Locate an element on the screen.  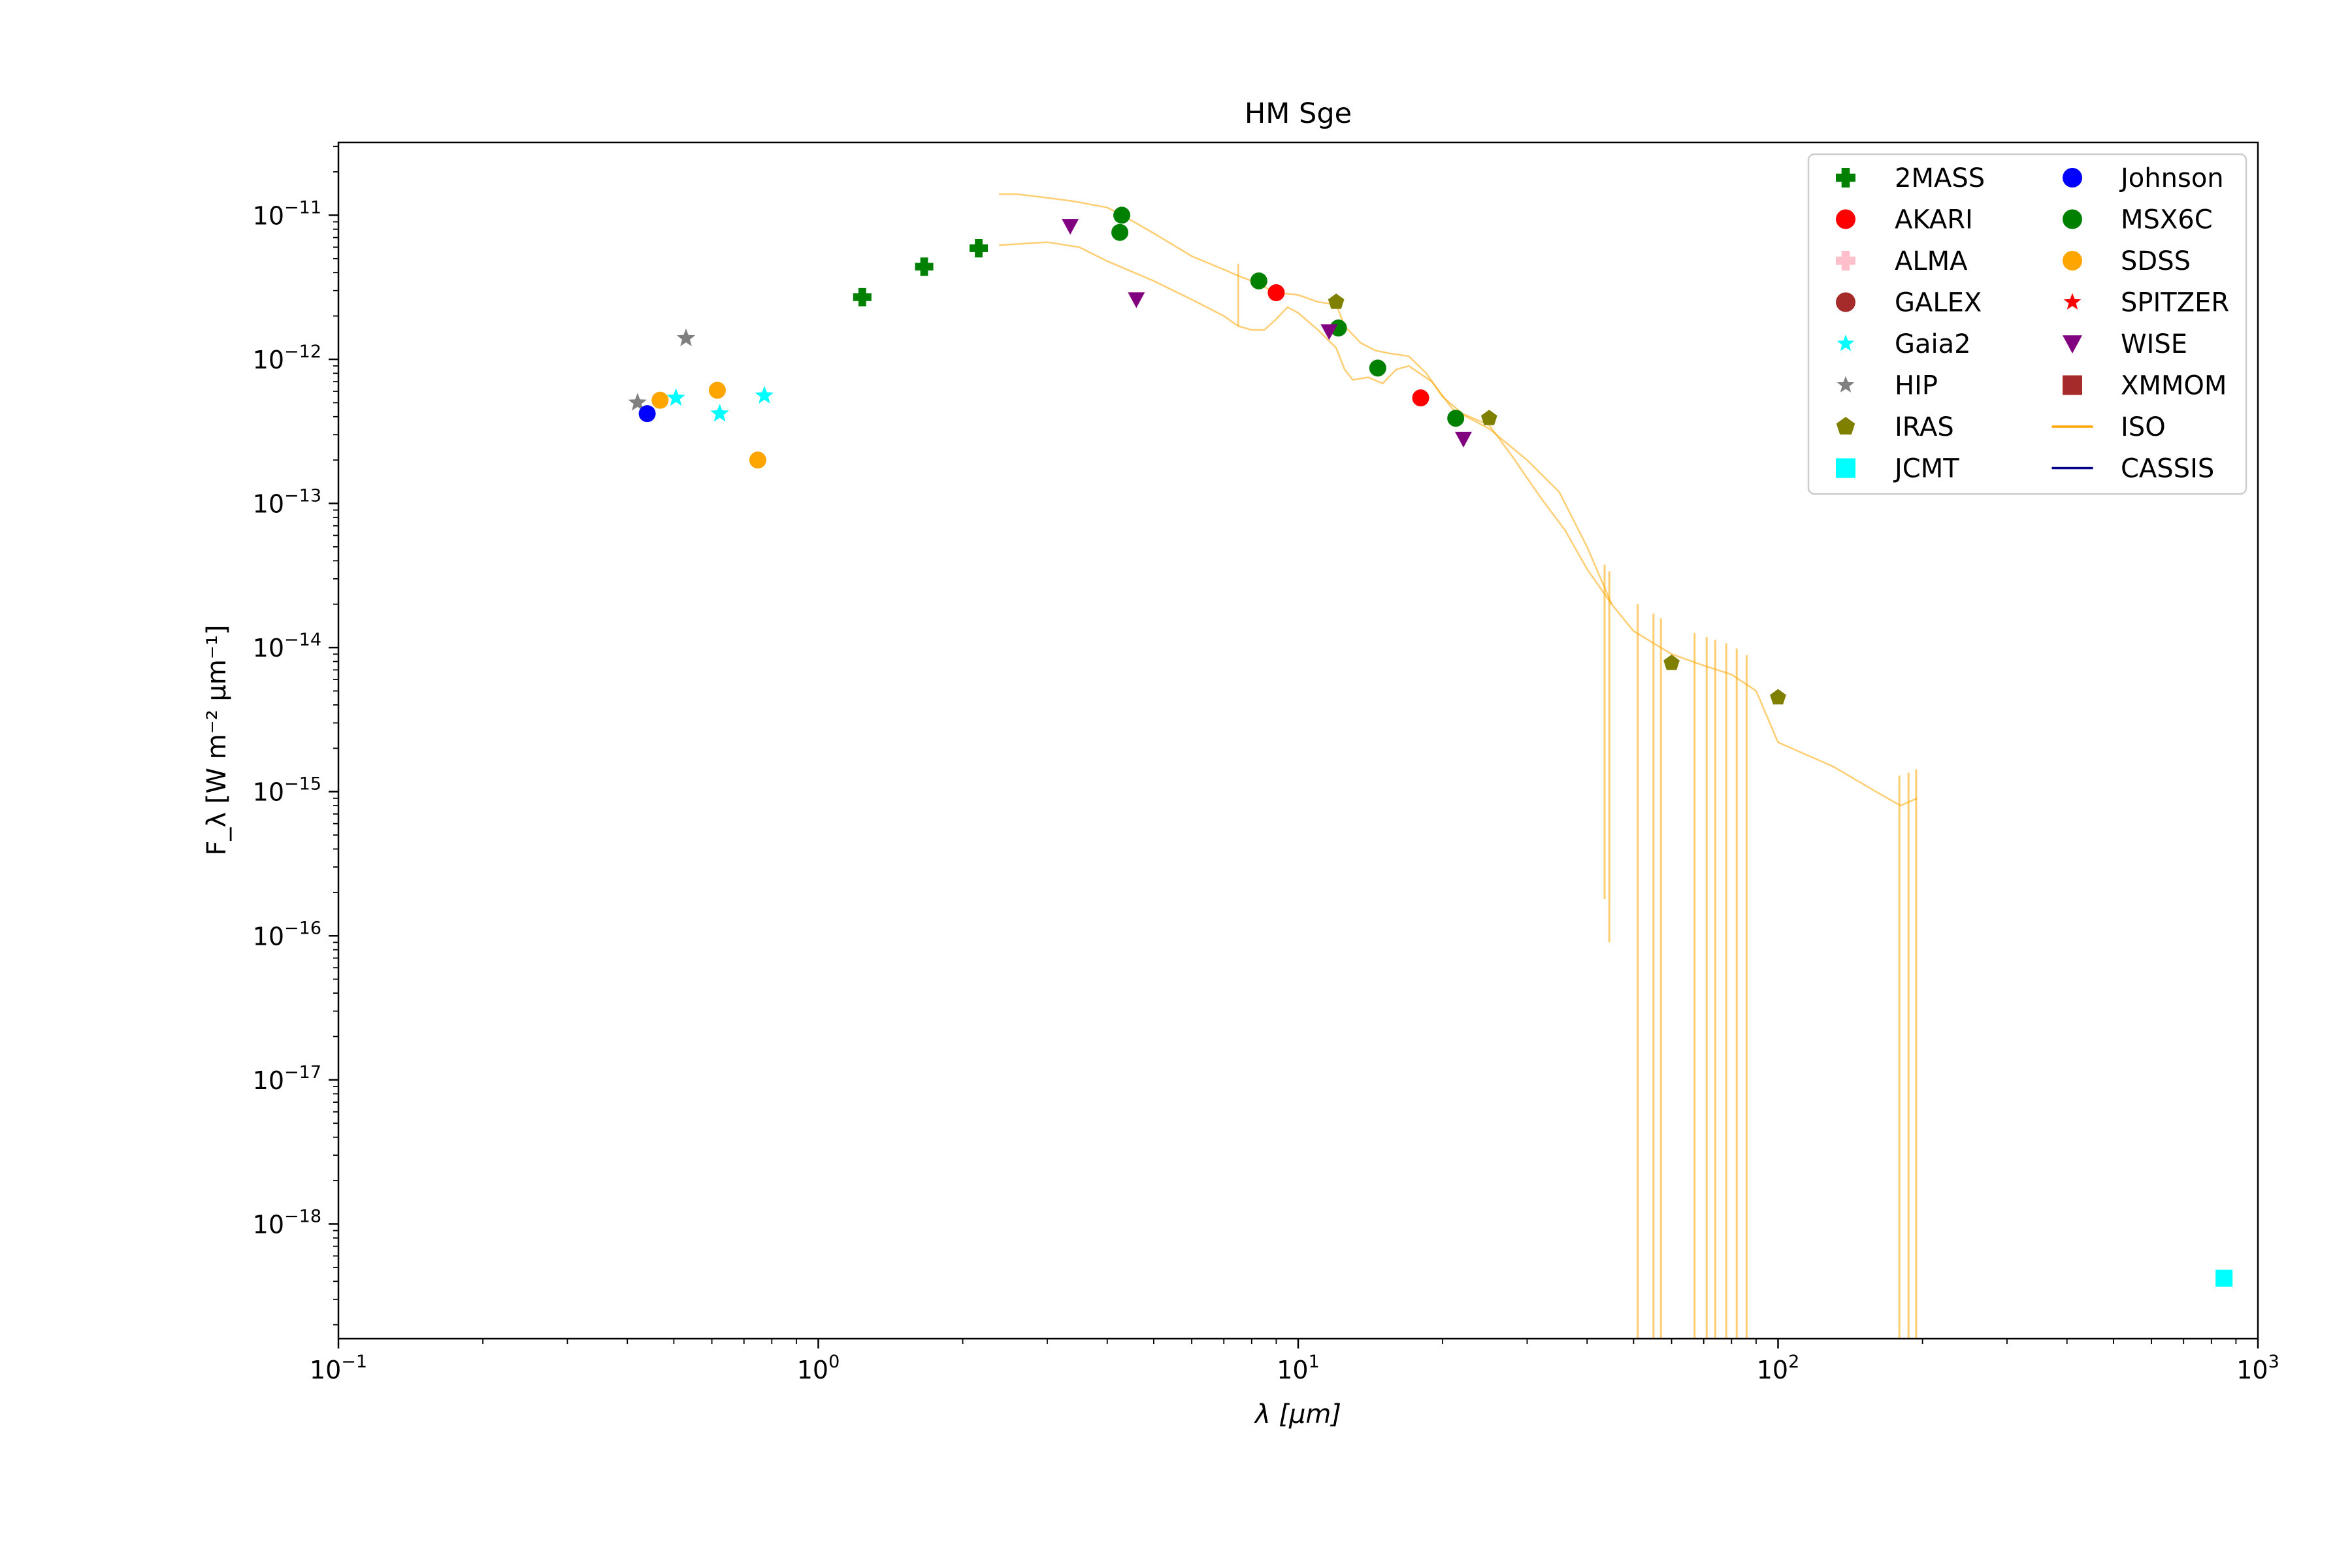
legend-box is located at coordinates (2027, 324).